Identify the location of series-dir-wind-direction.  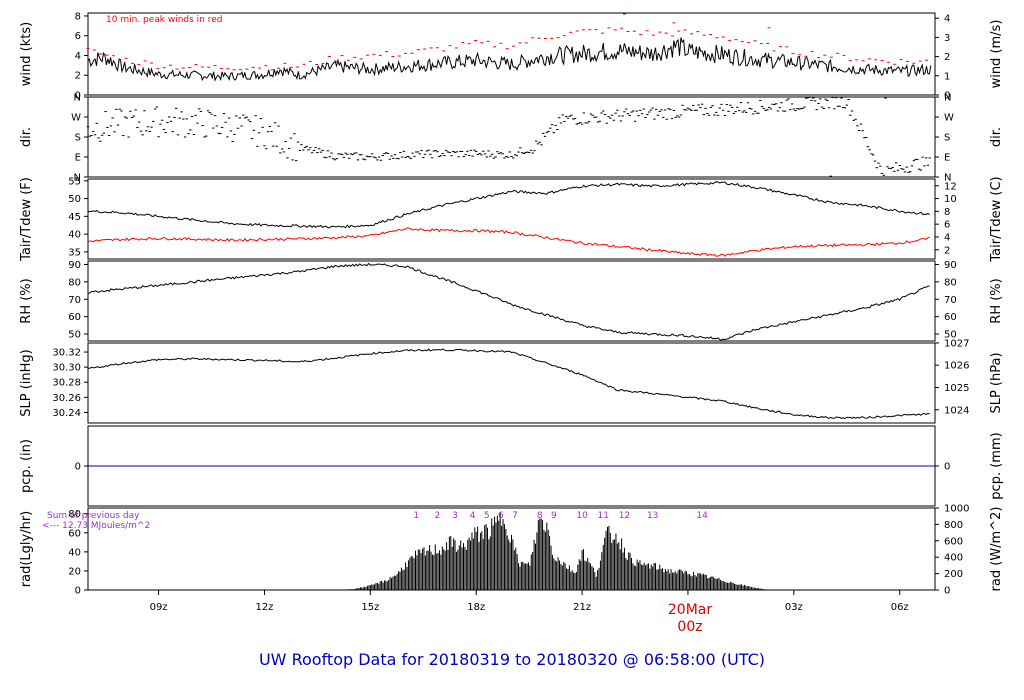
(508, 136).